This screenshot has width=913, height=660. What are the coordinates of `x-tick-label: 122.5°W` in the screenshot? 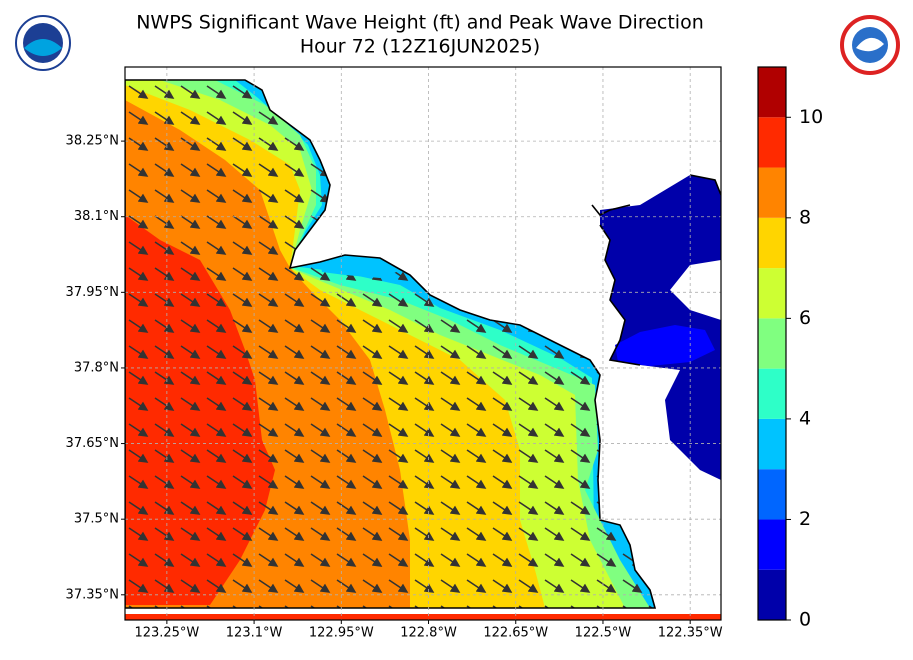 It's located at (603, 633).